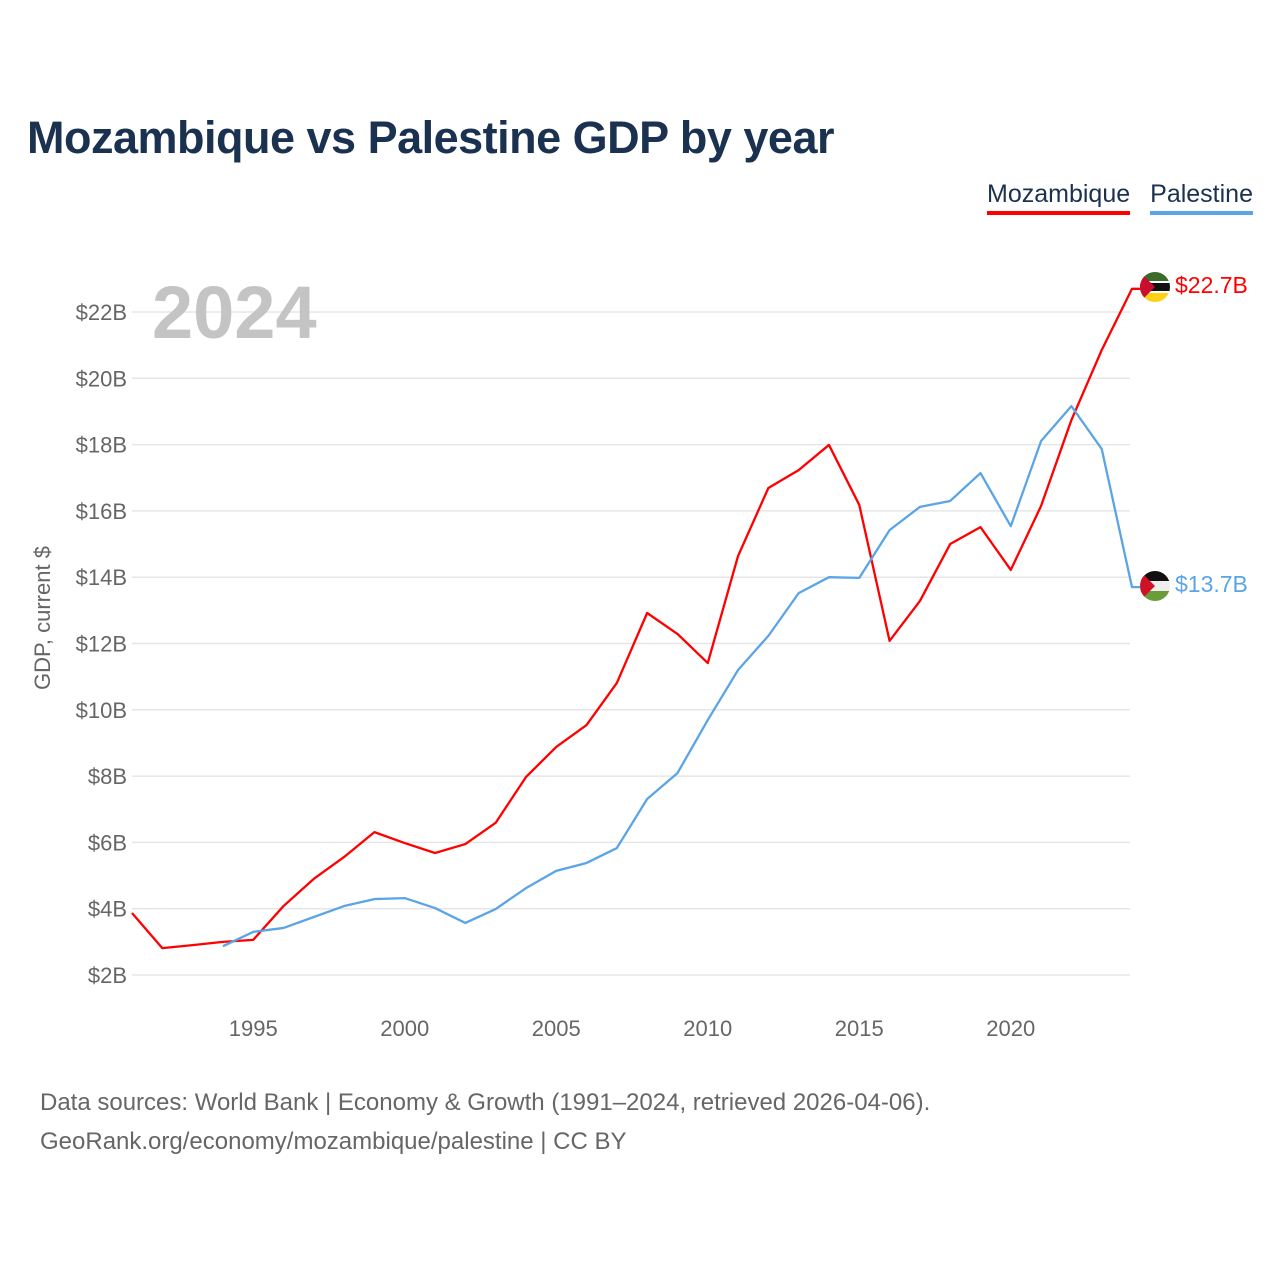  Describe the element at coordinates (101, 378) in the screenshot. I see `y-tick-label: $20B` at that location.